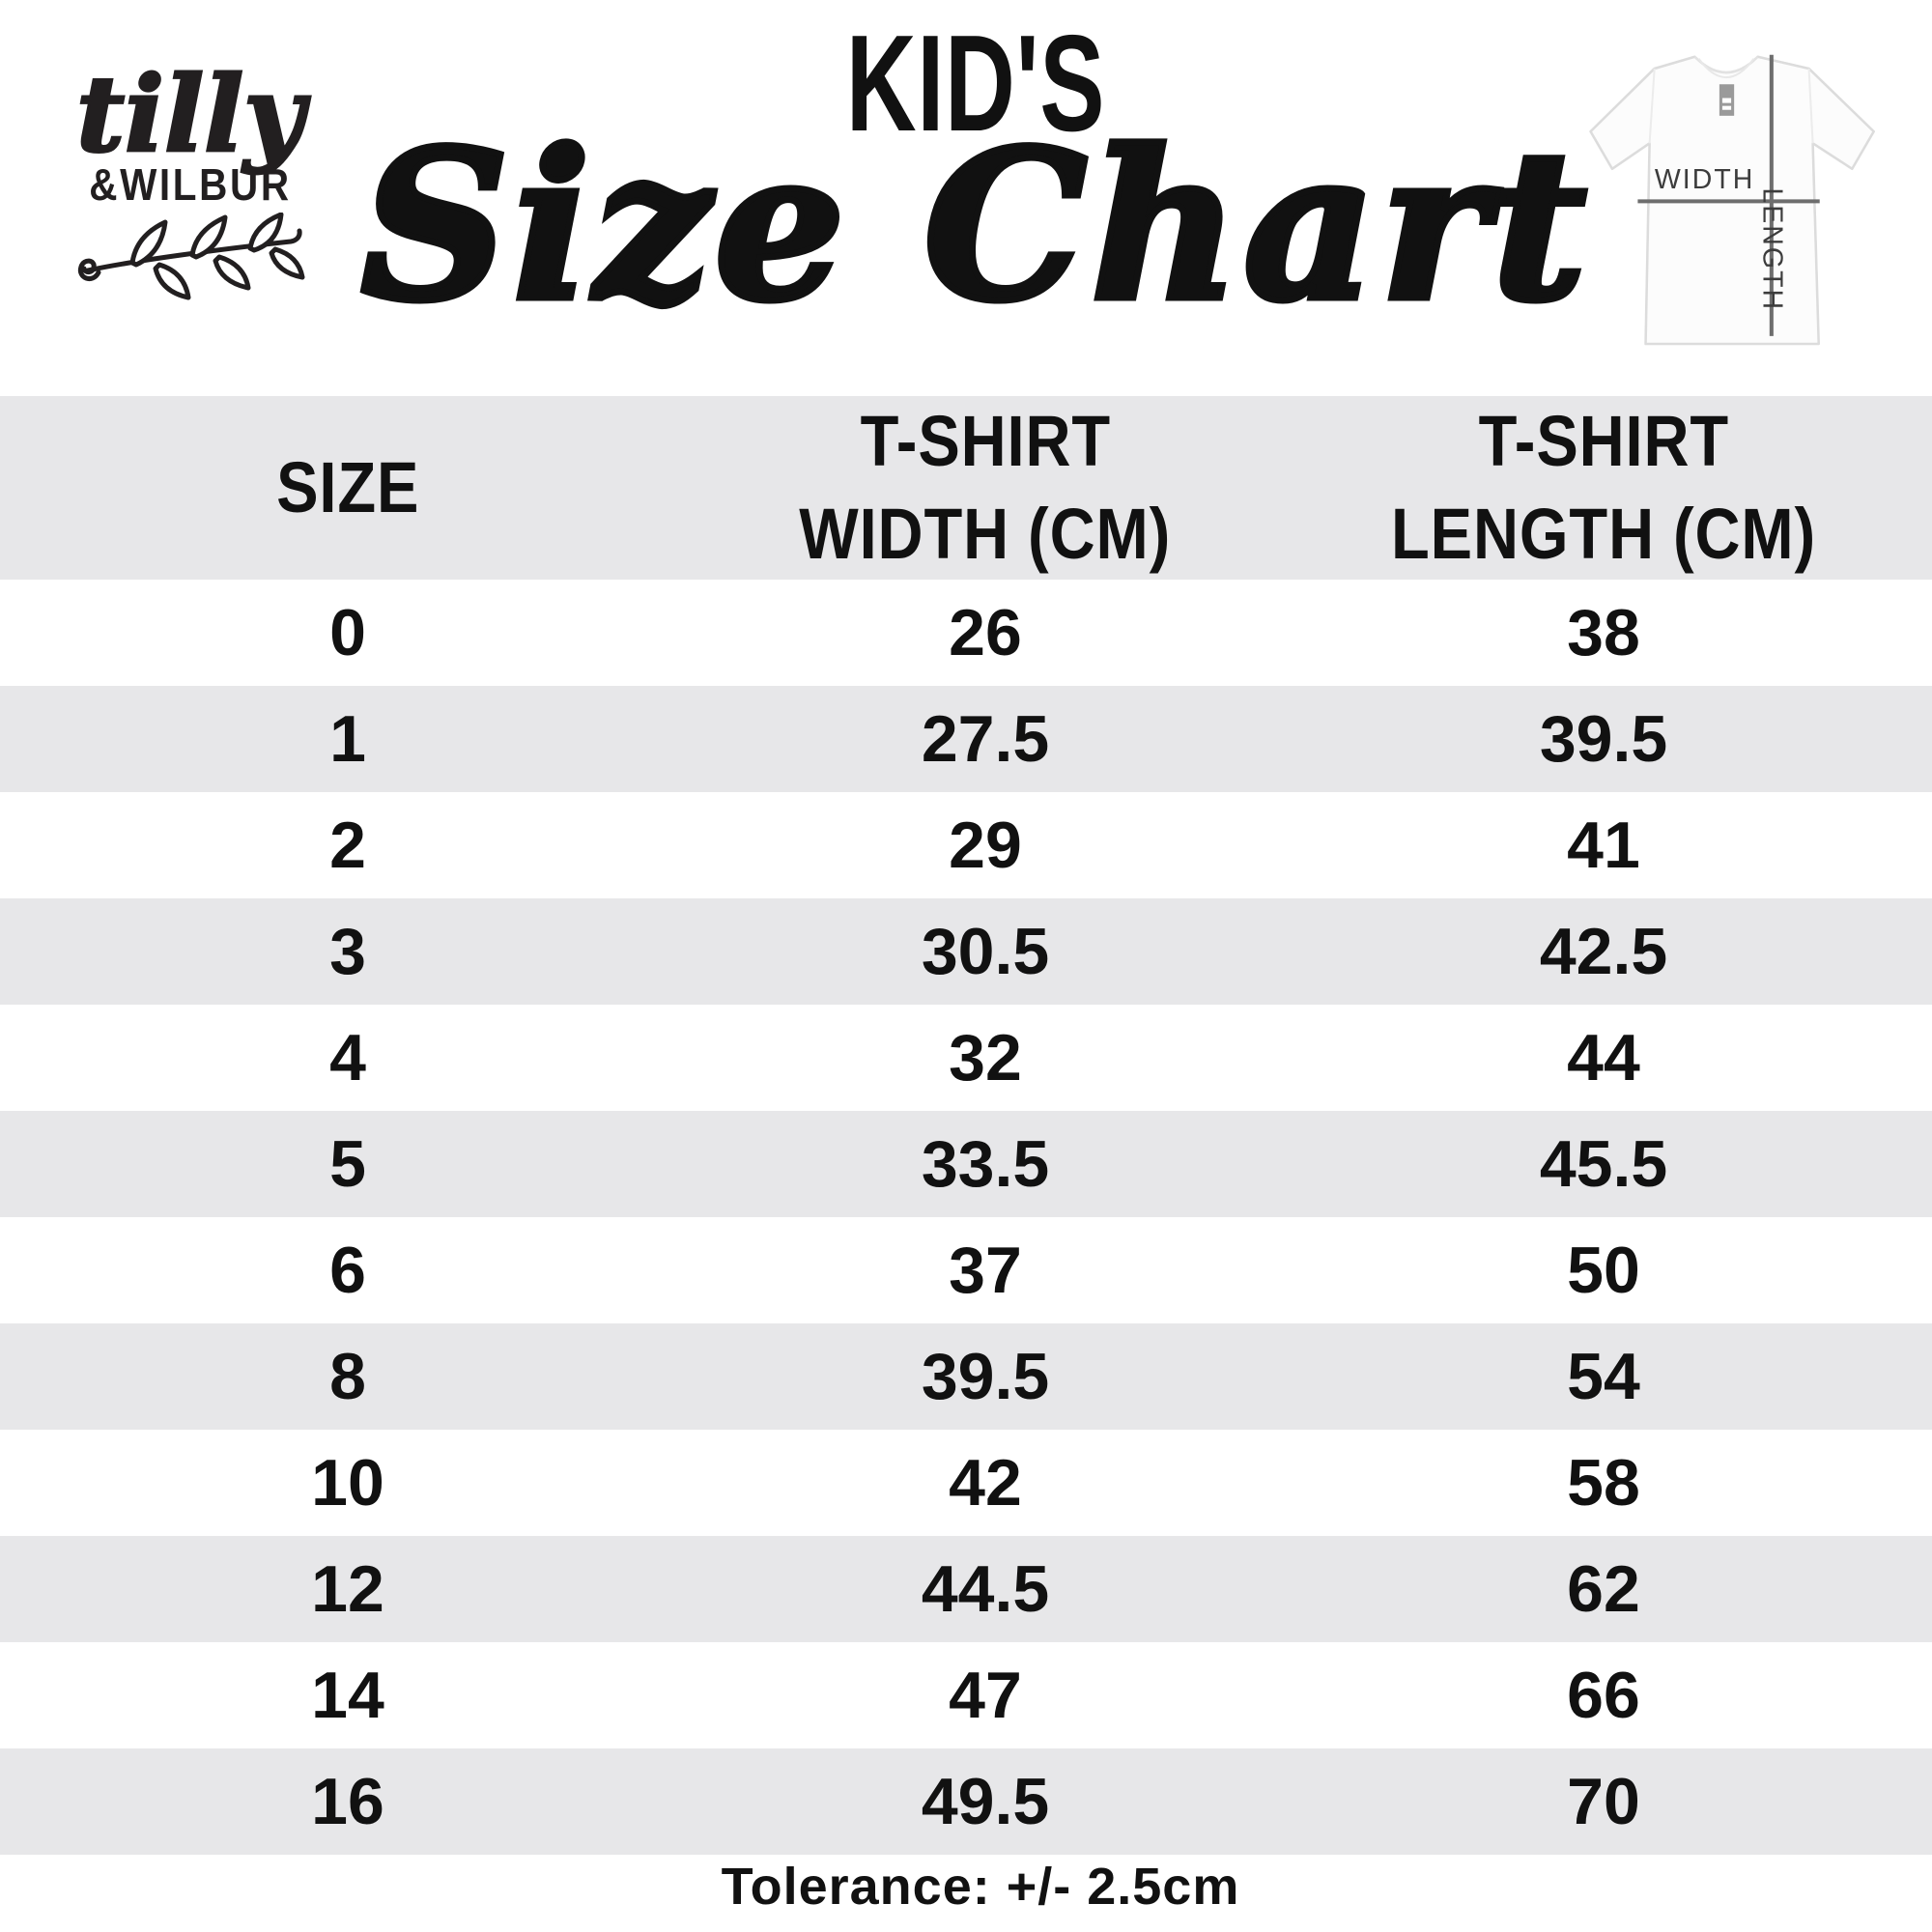 The height and width of the screenshot is (1932, 1932). Describe the element at coordinates (980, 1887) in the screenshot. I see `tolerance-note: Tolerance: +/- 2.5cm` at that location.